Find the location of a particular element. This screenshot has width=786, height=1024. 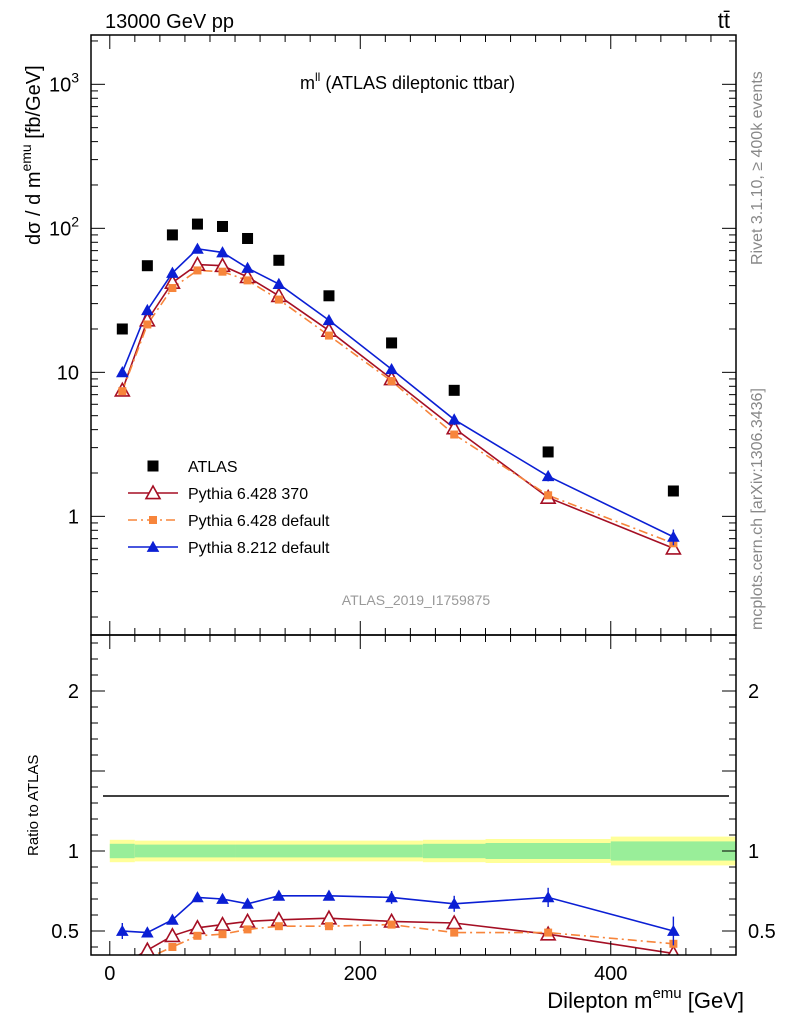

main-y-tick-label: 102 is located at coordinates (64, 226).